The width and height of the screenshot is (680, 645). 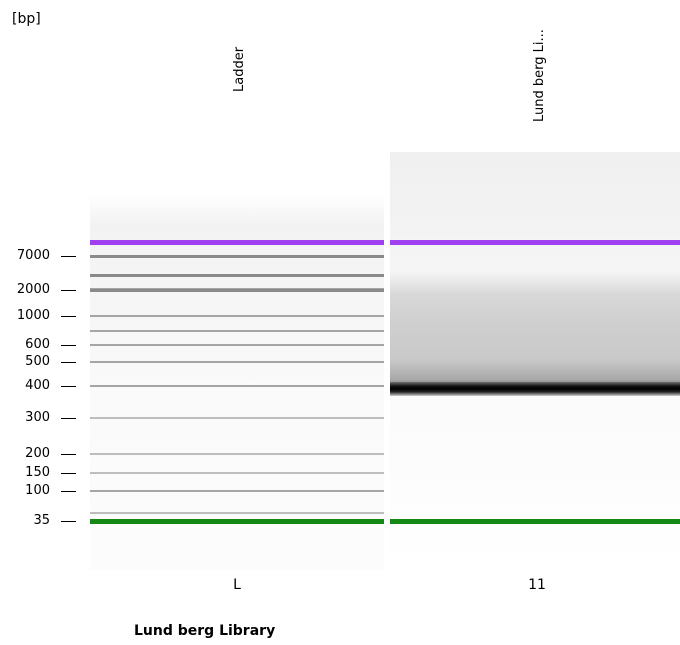 I want to click on sample-peak-band, so click(x=535, y=389).